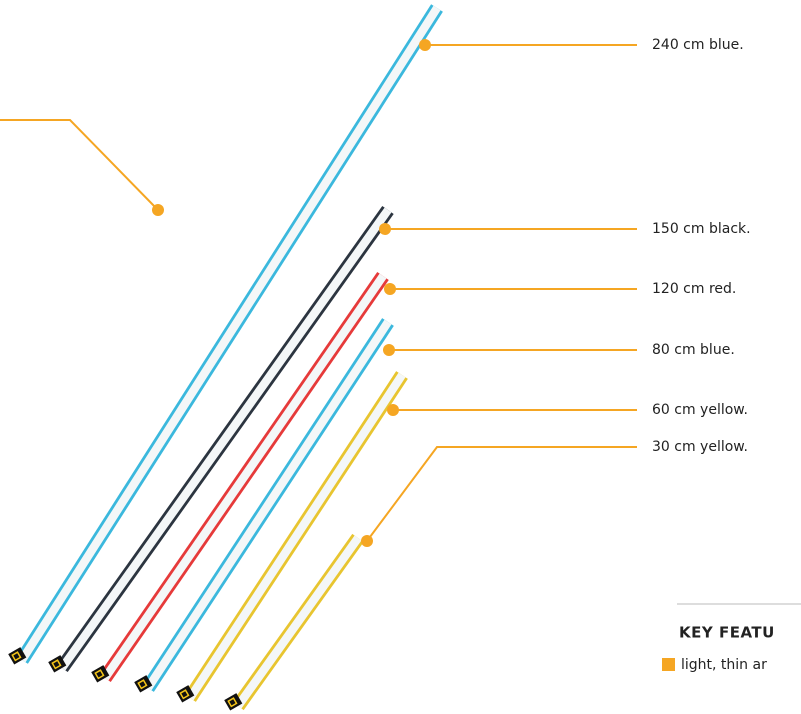 The height and width of the screenshot is (714, 801). I want to click on callout-label: 120 cm red., so click(694, 289).